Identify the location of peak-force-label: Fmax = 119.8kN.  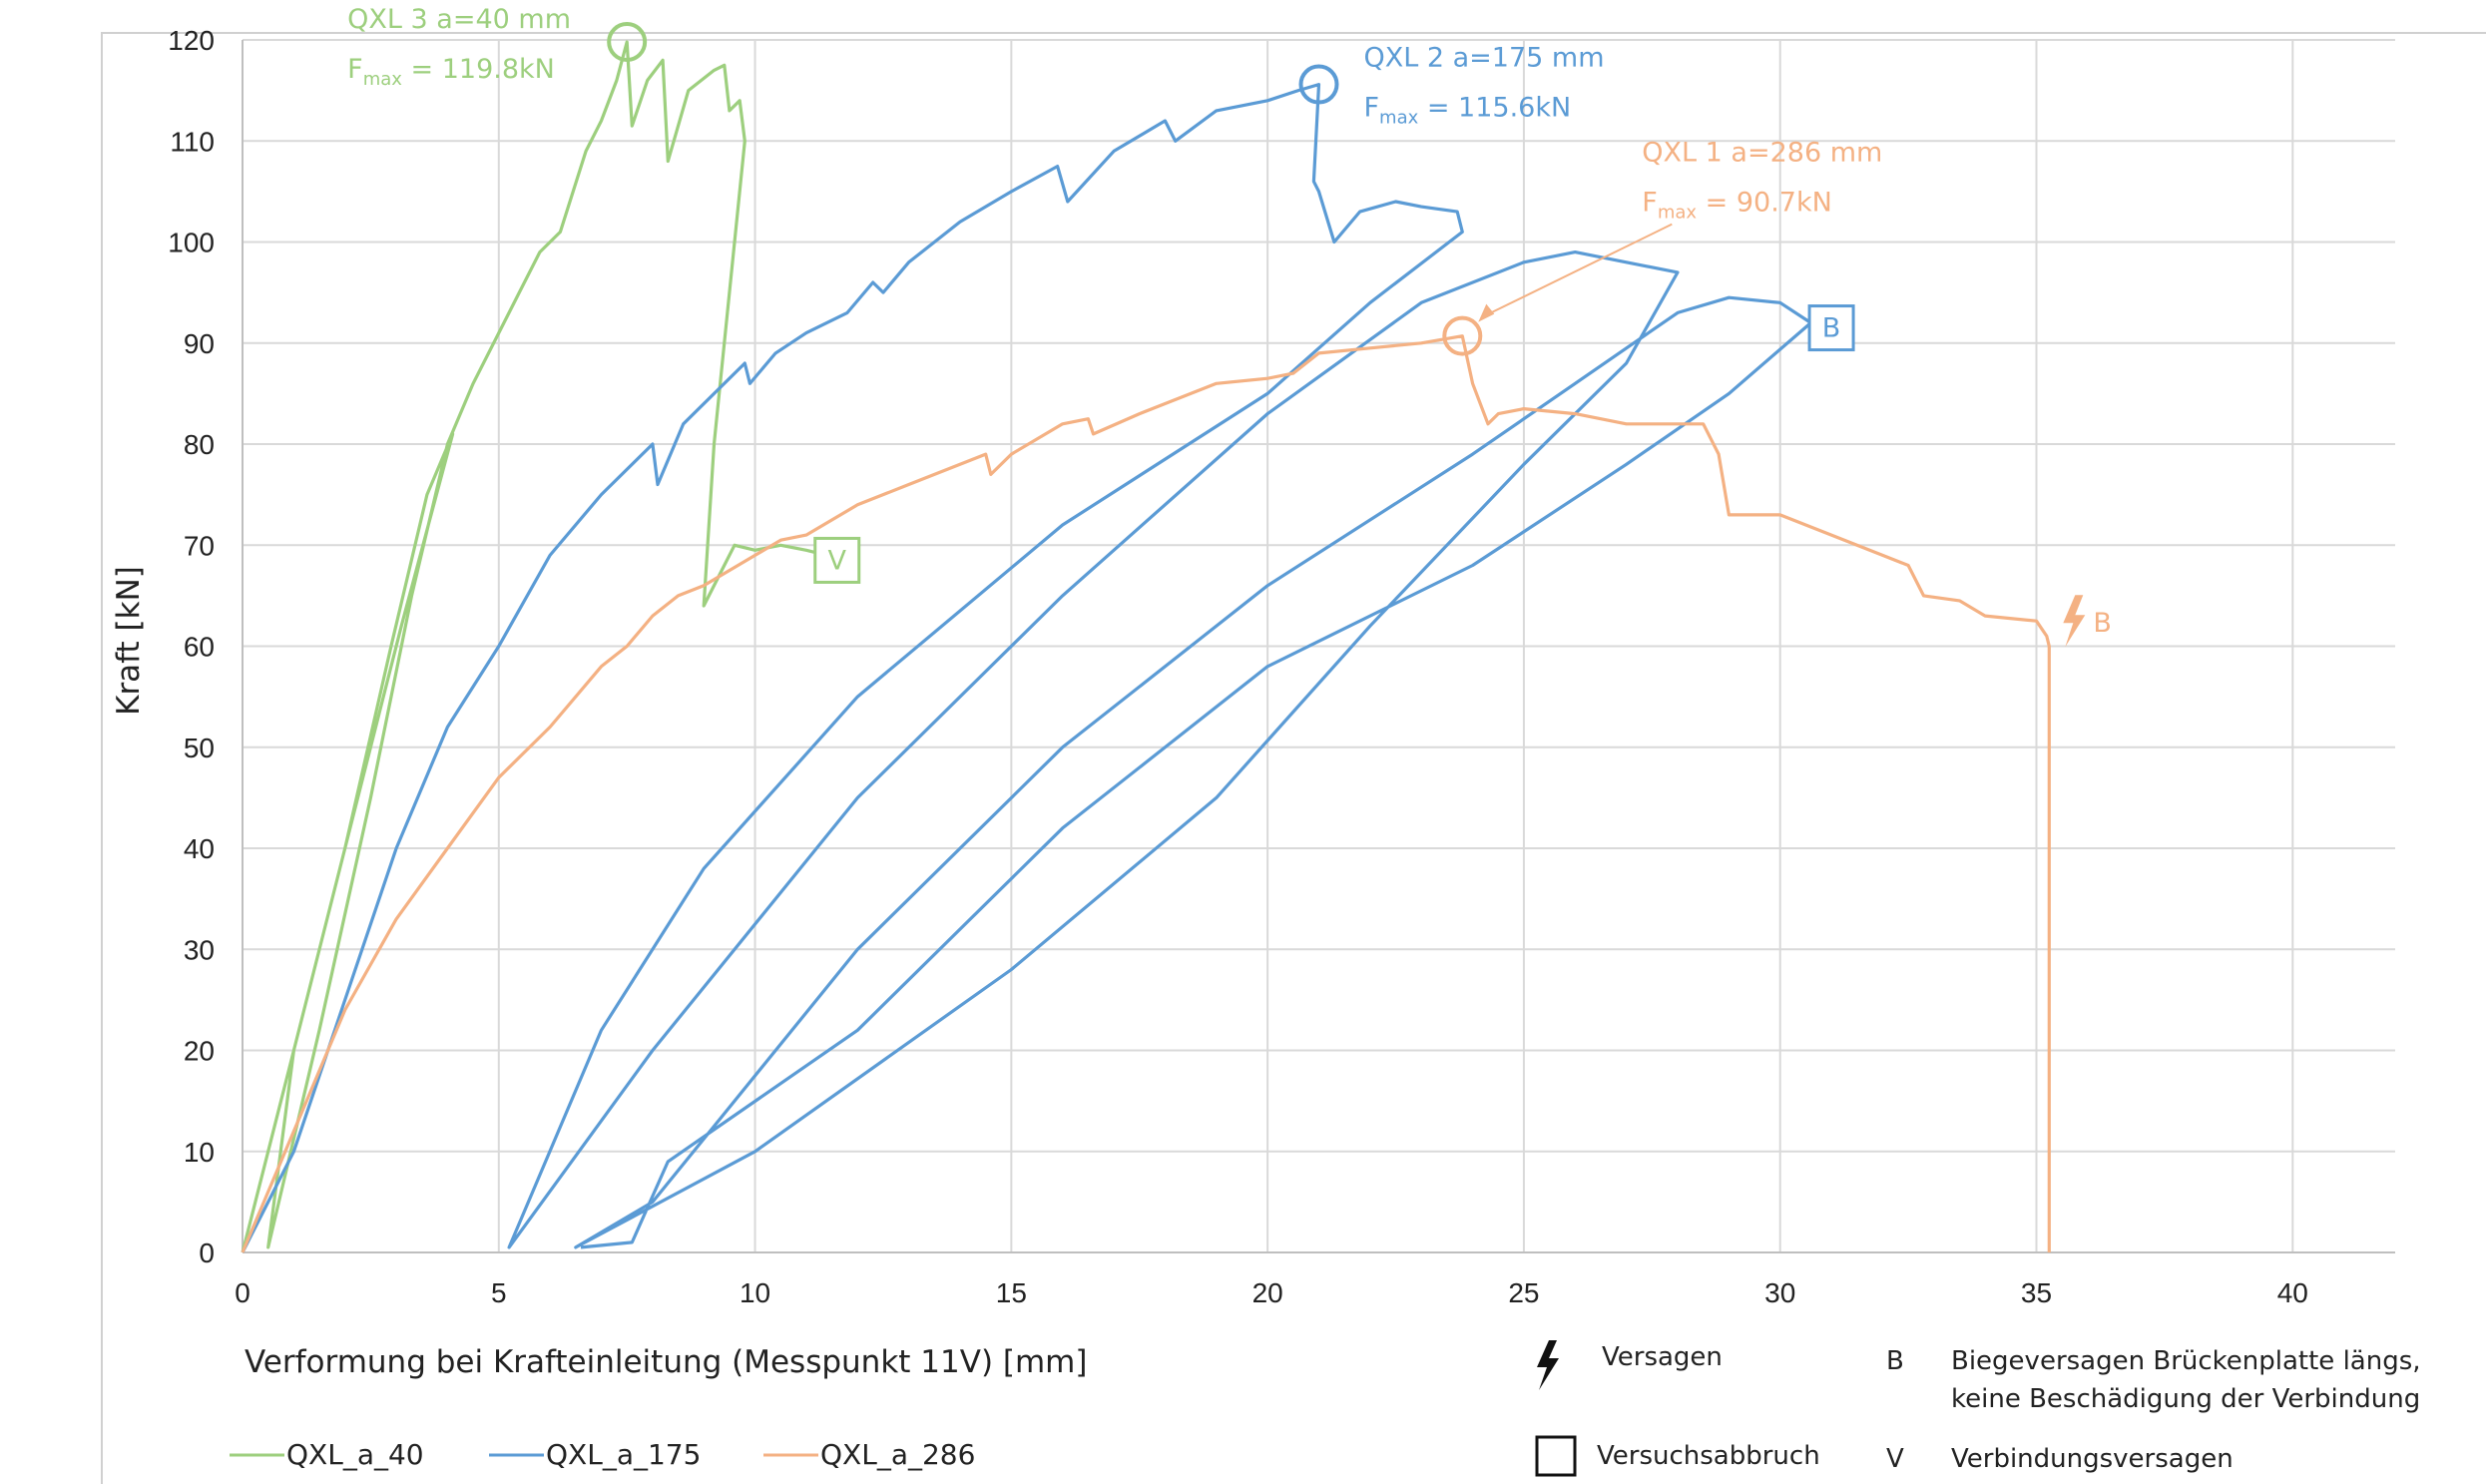
(451, 72).